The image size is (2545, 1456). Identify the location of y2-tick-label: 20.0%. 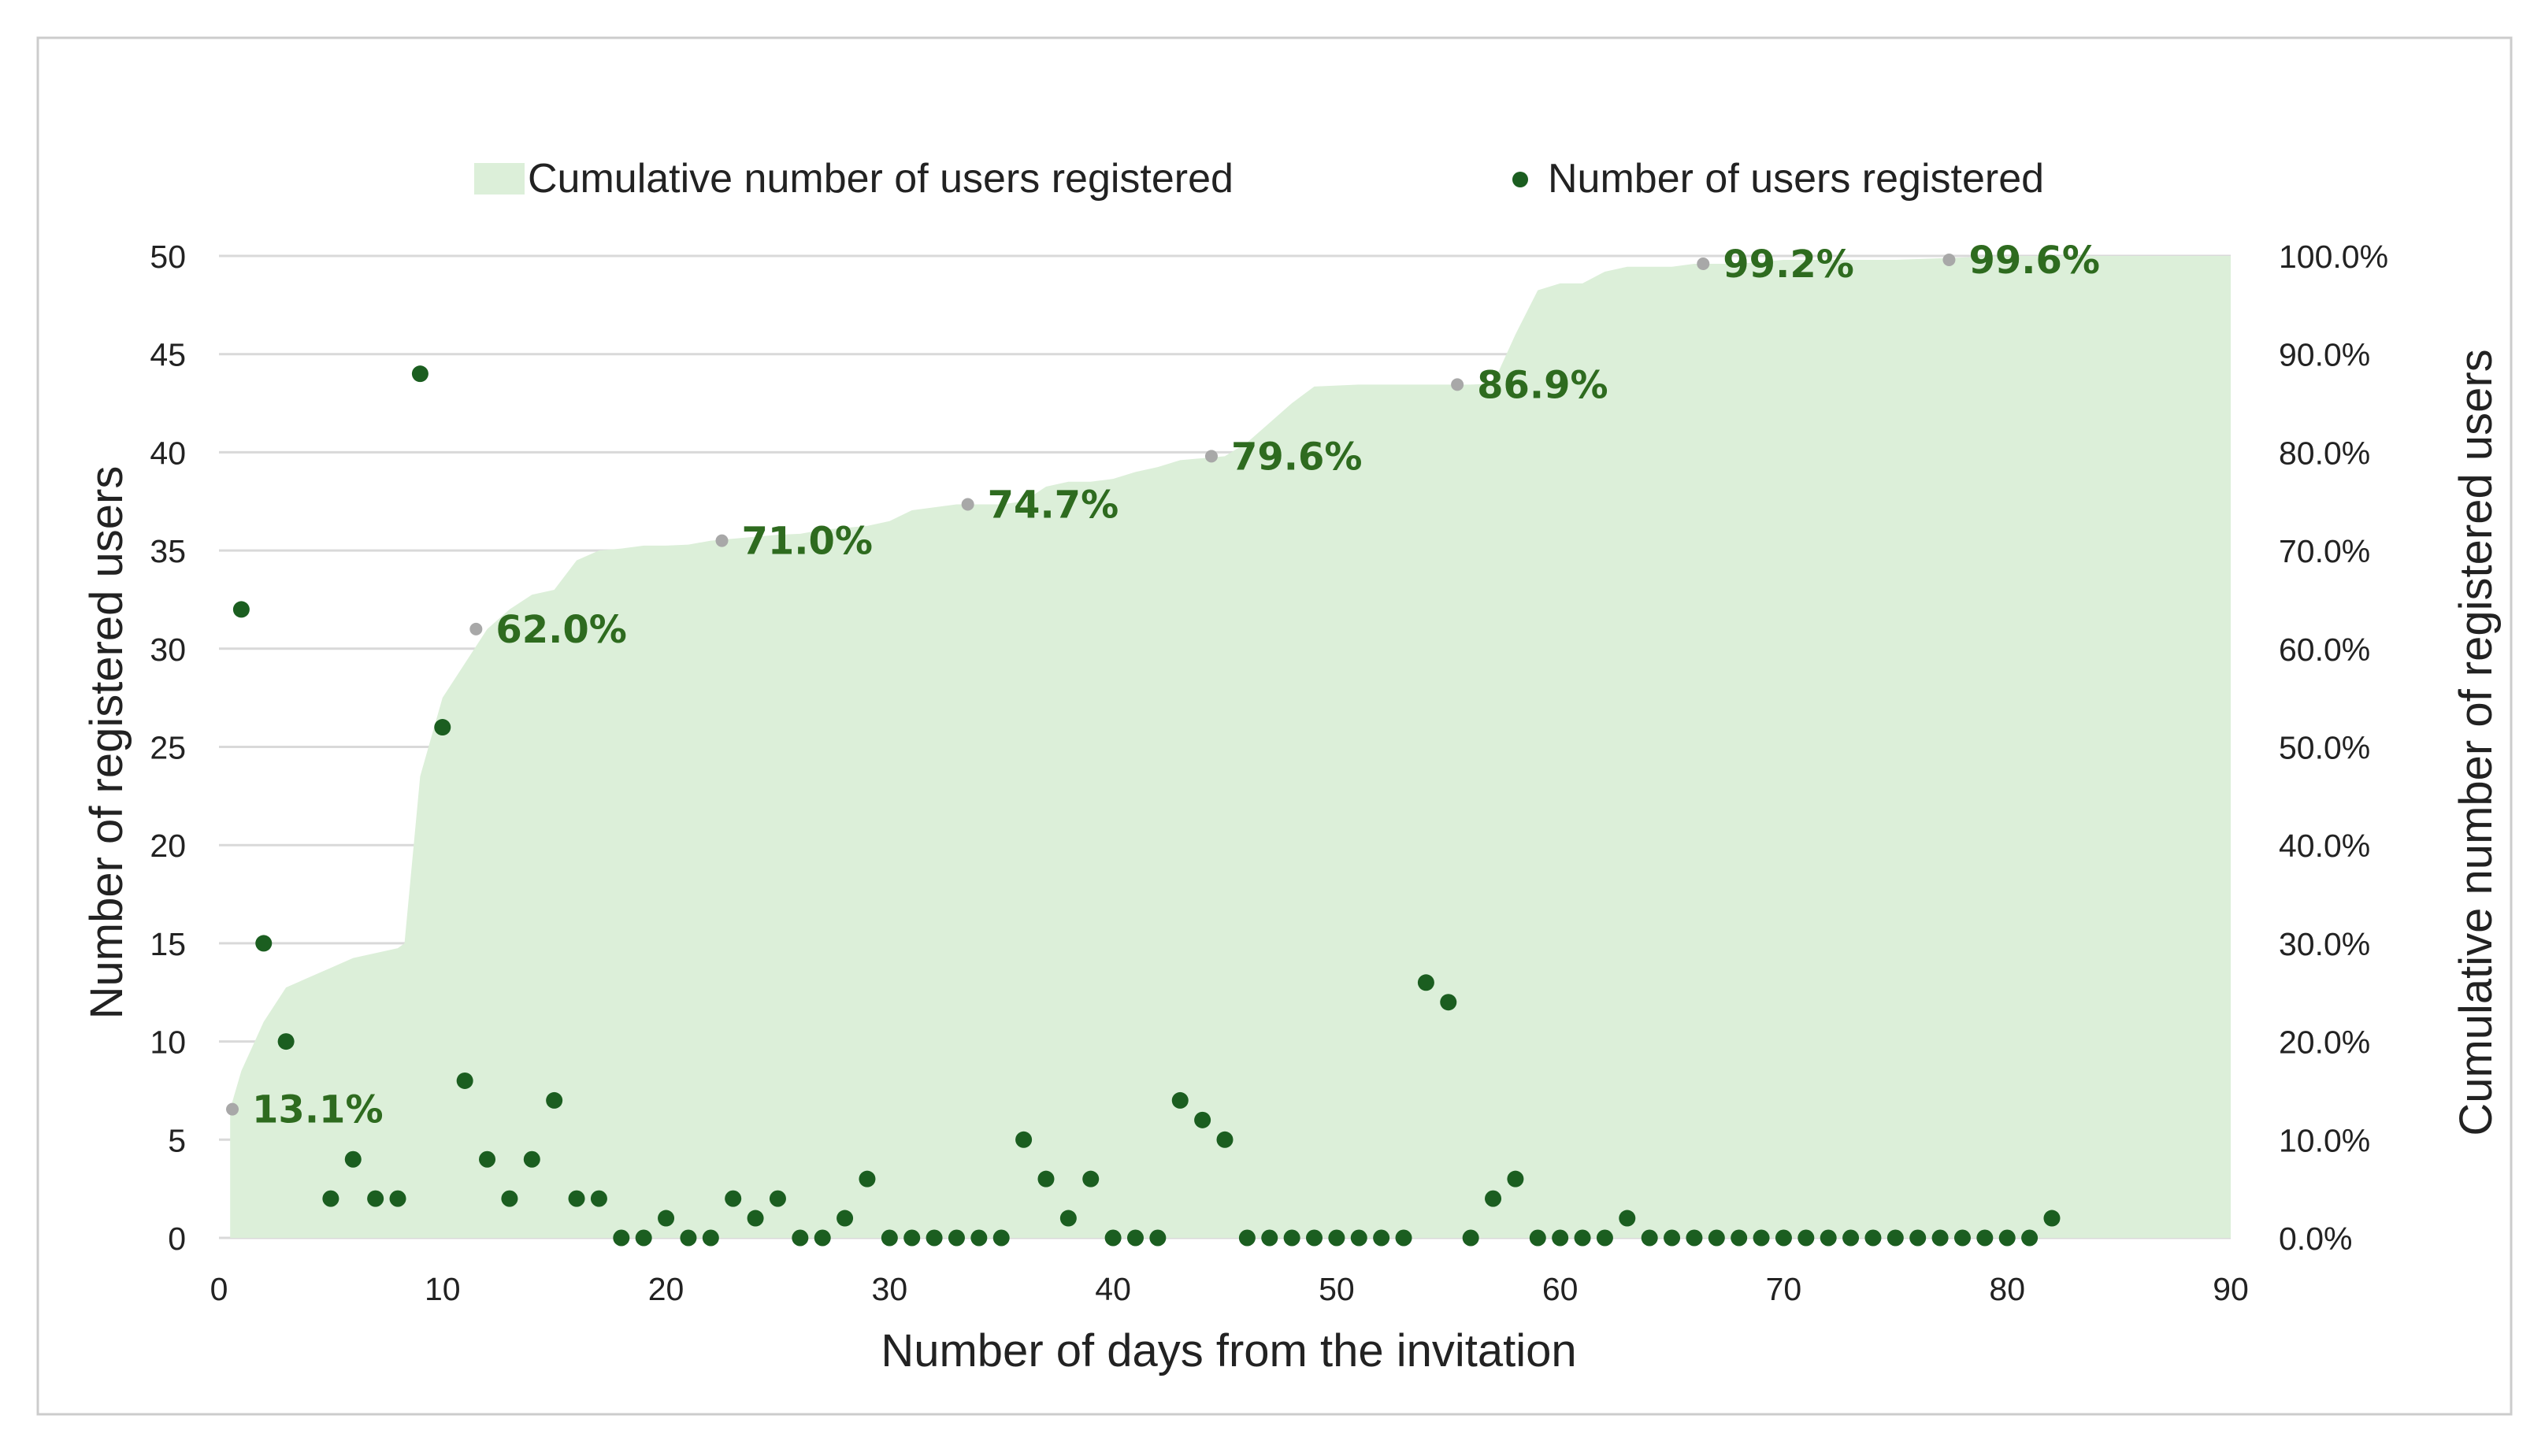
(2324, 1042).